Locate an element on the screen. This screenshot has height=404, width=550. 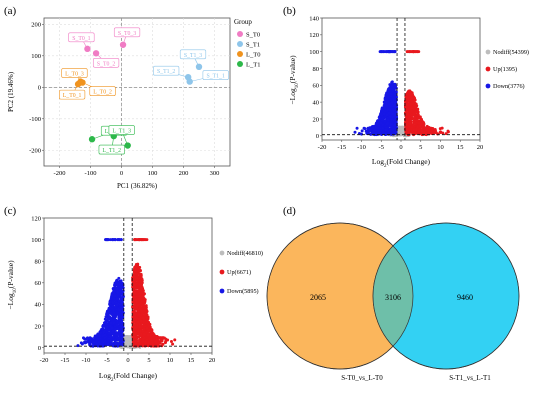
panel-a-x-tick-label: 100 is located at coordinates (153, 173).